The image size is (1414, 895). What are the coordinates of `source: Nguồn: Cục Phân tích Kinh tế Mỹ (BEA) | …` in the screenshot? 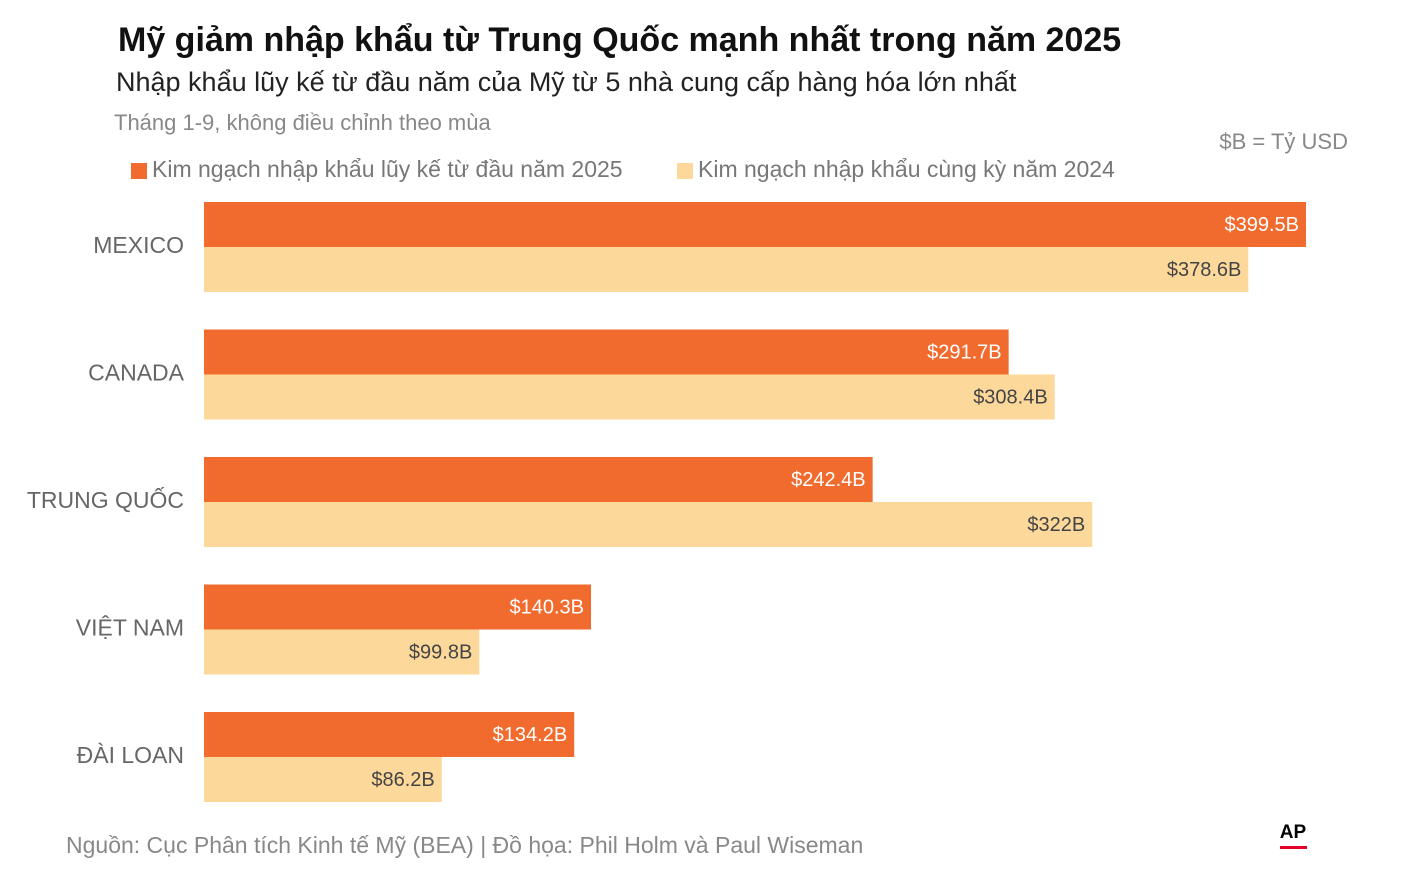 It's located at (464, 845).